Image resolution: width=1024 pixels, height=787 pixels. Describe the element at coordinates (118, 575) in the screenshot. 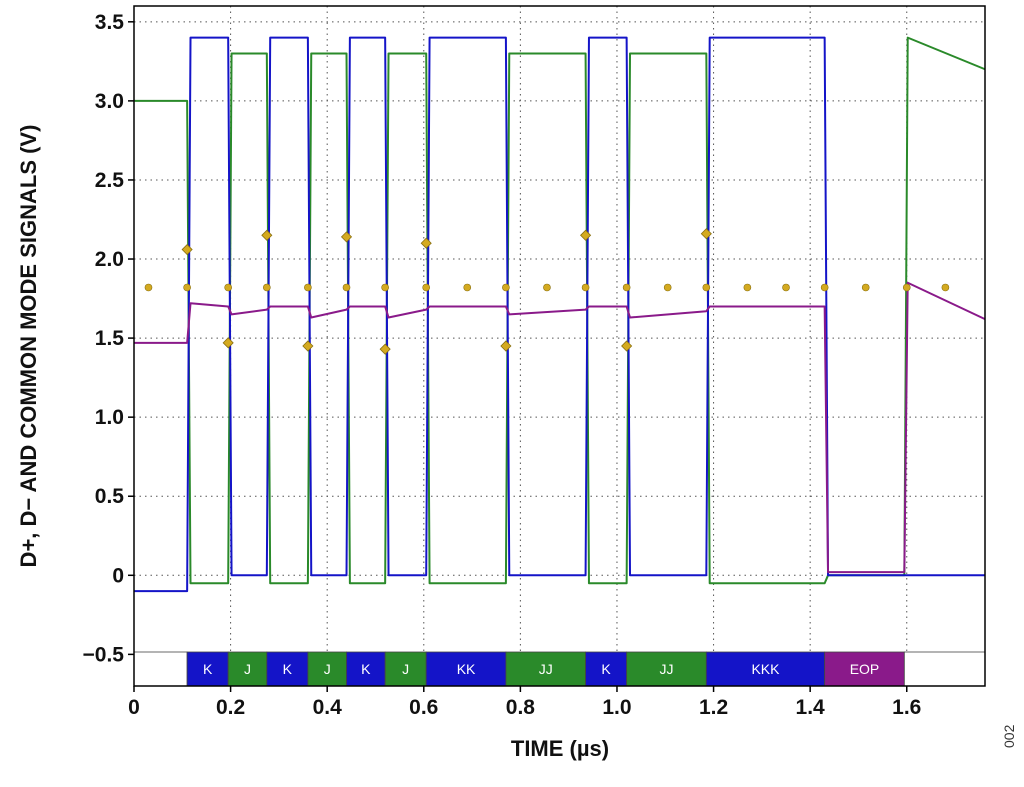

I see `y-tick-label: 0` at that location.